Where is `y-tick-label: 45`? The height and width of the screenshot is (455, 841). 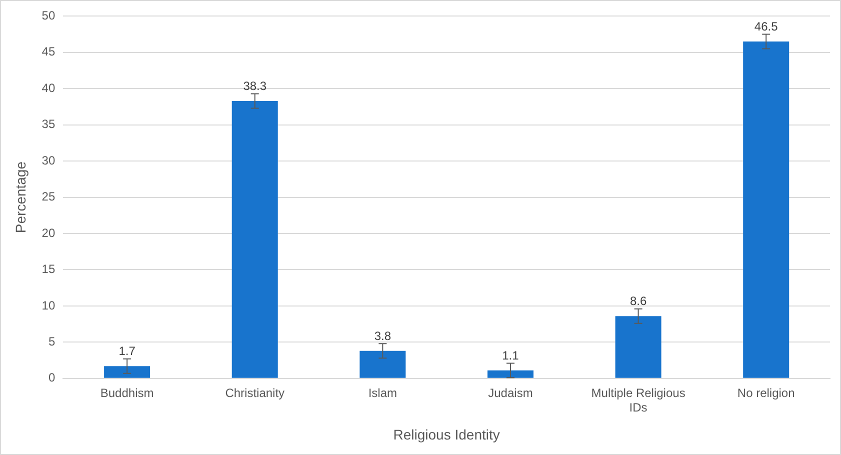 y-tick-label: 45 is located at coordinates (49, 51).